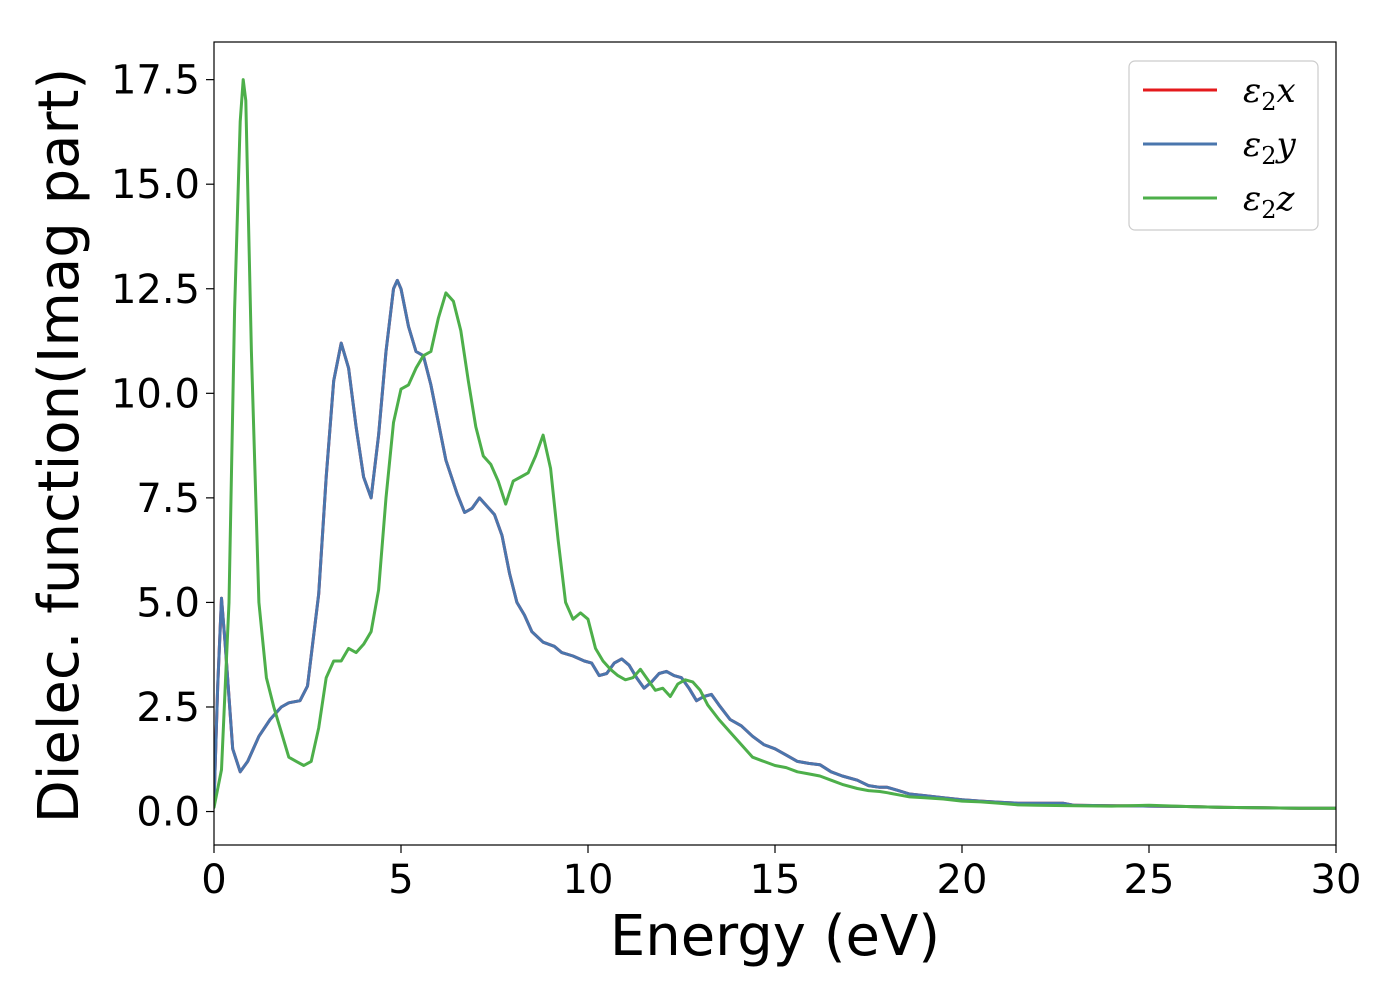  I want to click on legend-label-eps2x: ε2x, so click(1269, 93).